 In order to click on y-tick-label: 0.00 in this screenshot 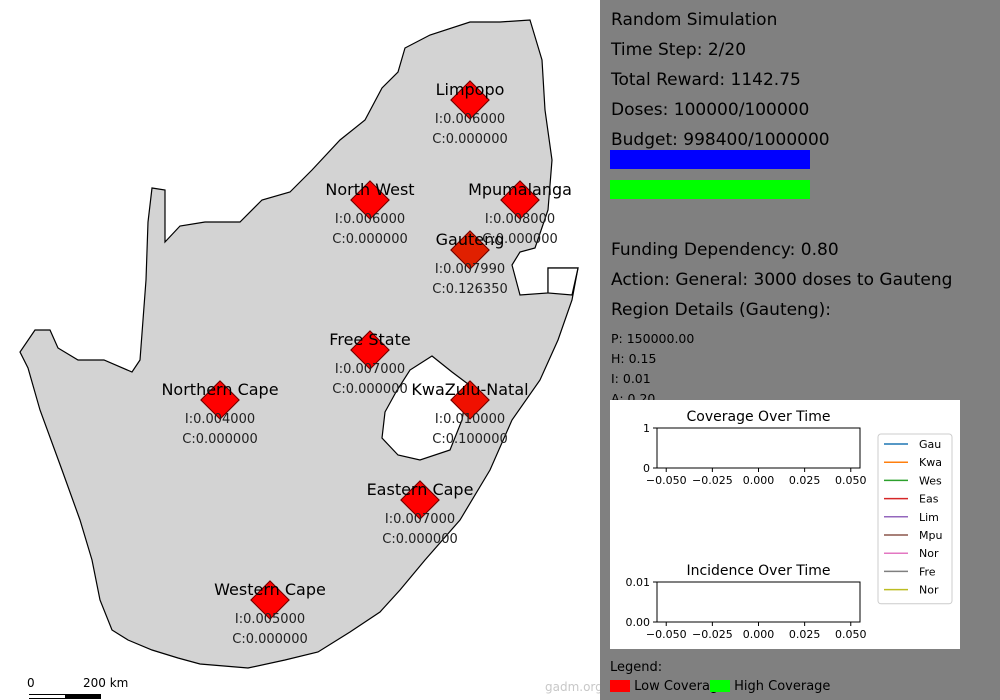, I will do `click(638, 622)`.